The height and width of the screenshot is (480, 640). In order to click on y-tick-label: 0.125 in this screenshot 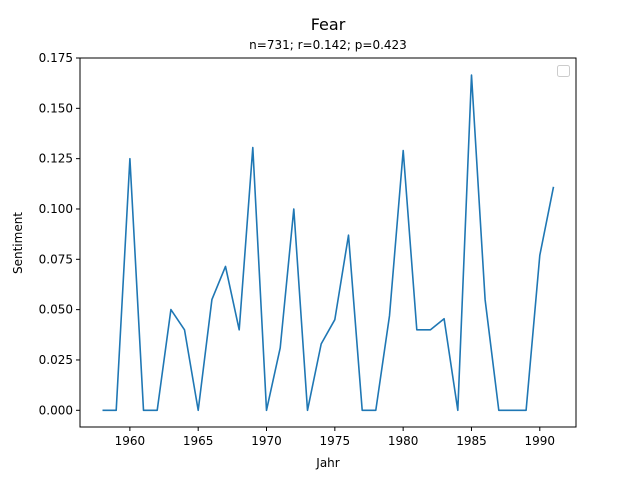, I will do `click(56, 159)`.